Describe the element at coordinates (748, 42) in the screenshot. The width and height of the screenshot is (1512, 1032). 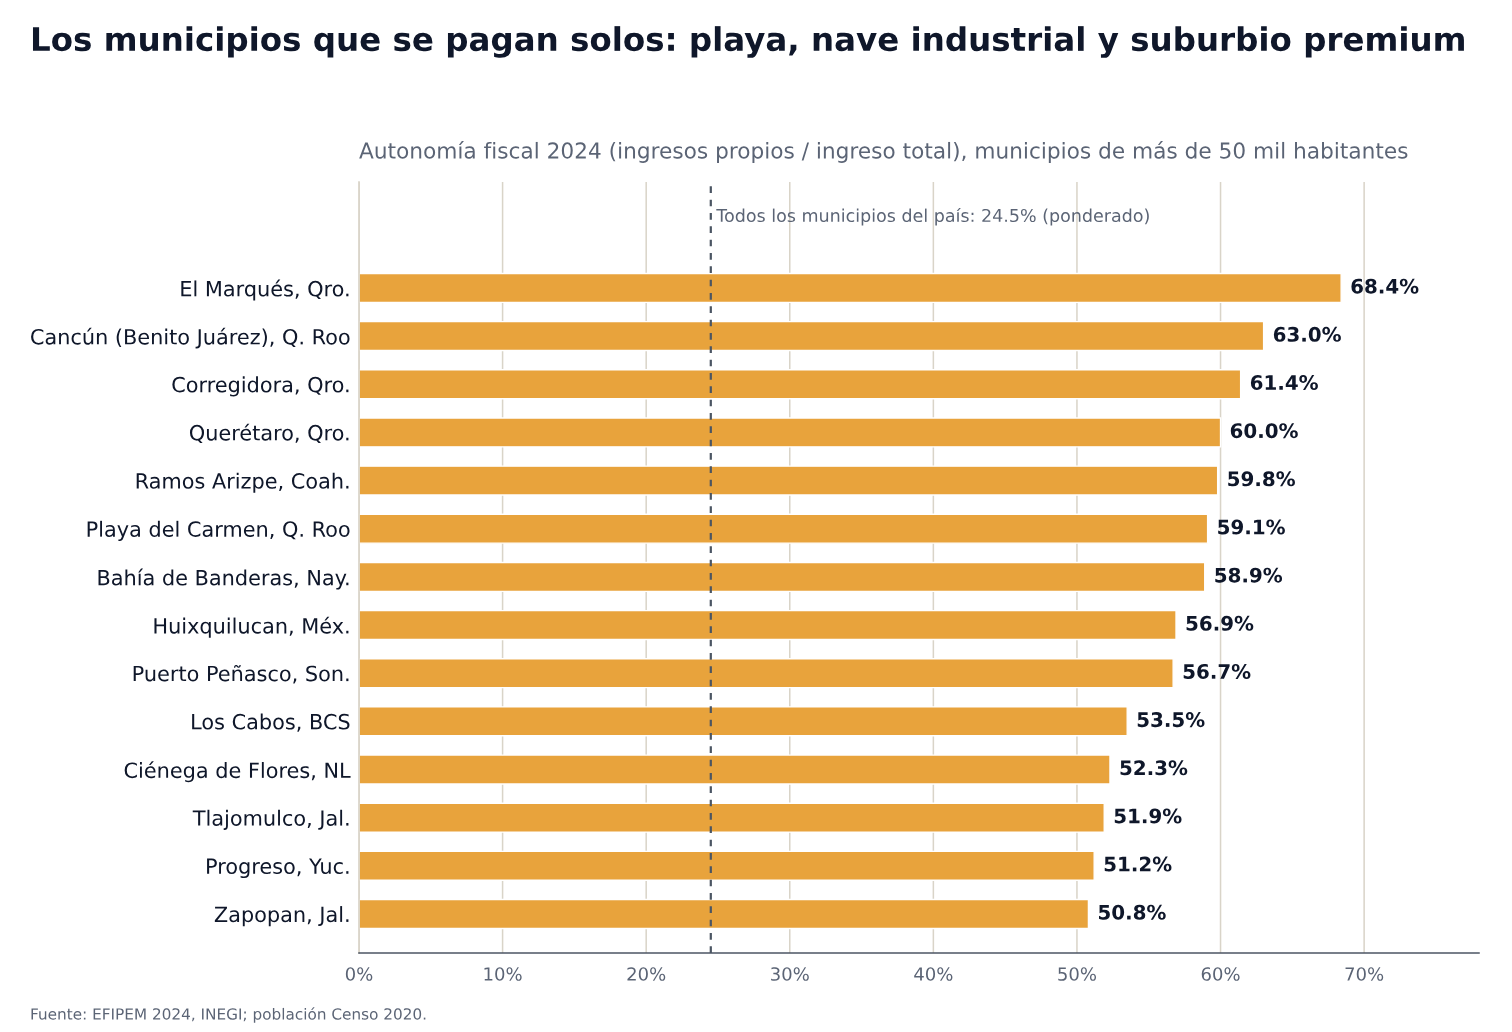
I see `chart-title: Los municipios que se pagan solos: playa, nave industrial y suburbio premium` at that location.